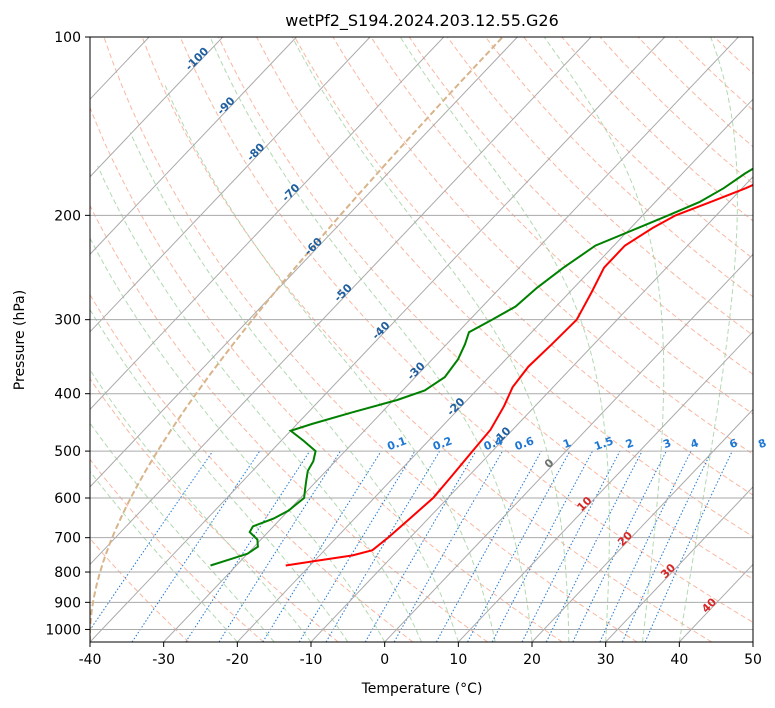 Image resolution: width=775 pixels, height=708 pixels. I want to click on x-tick-label: 0, so click(384, 660).